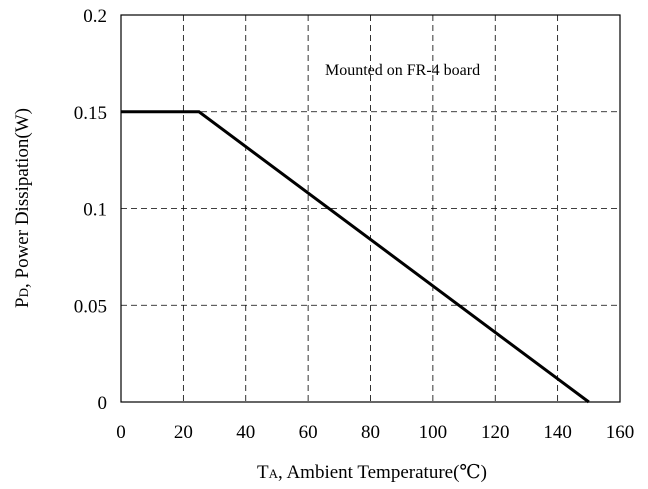 This screenshot has height=489, width=648. What do you see at coordinates (308, 432) in the screenshot?
I see `x-tick-label-3: 60` at bounding box center [308, 432].